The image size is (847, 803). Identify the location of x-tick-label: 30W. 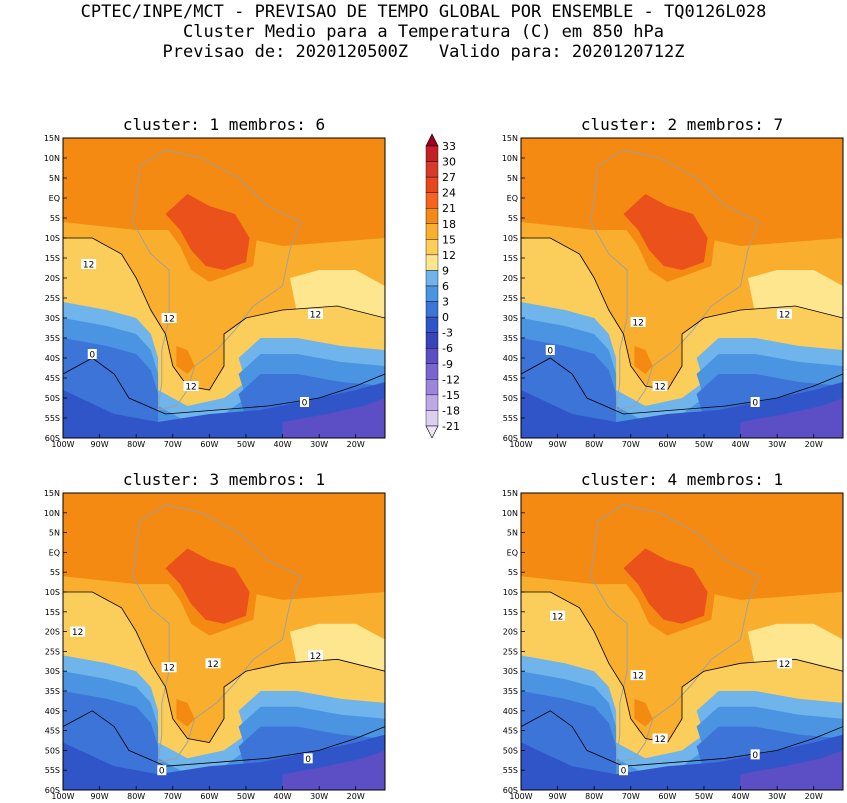
(777, 444).